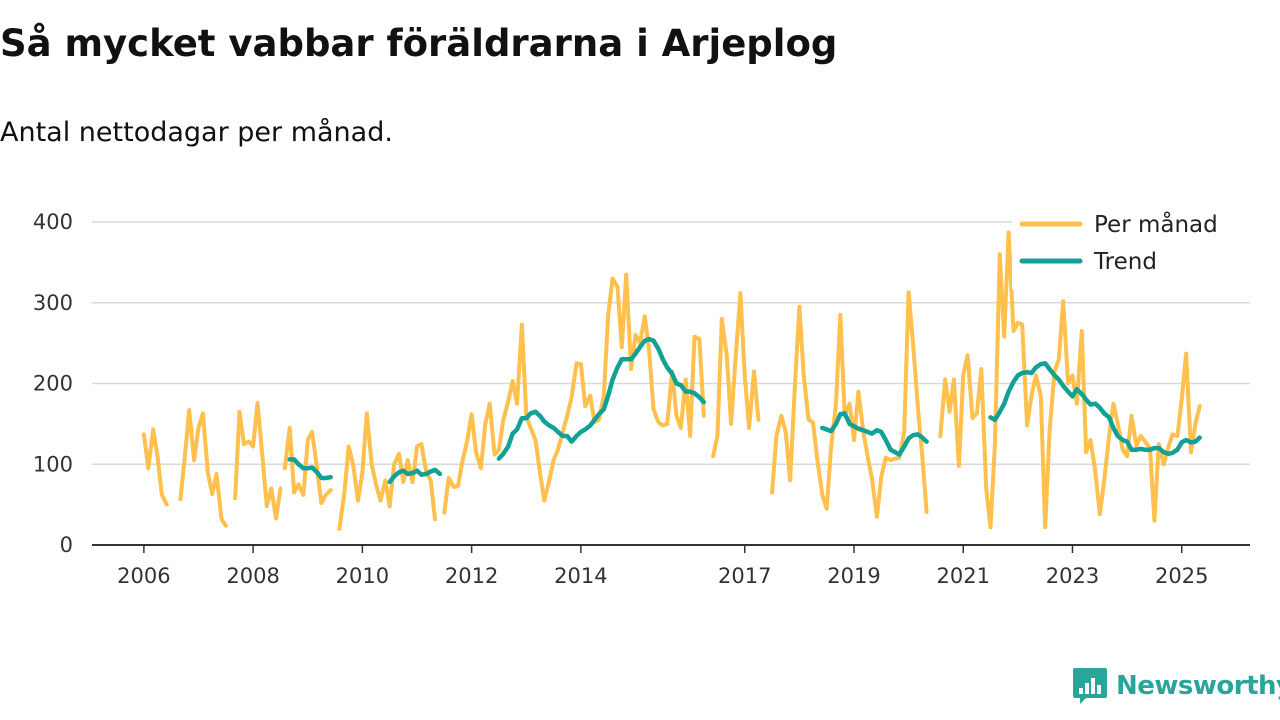 Image resolution: width=1280 pixels, height=720 pixels. I want to click on x-tick-label-2006: 2006, so click(143, 576).